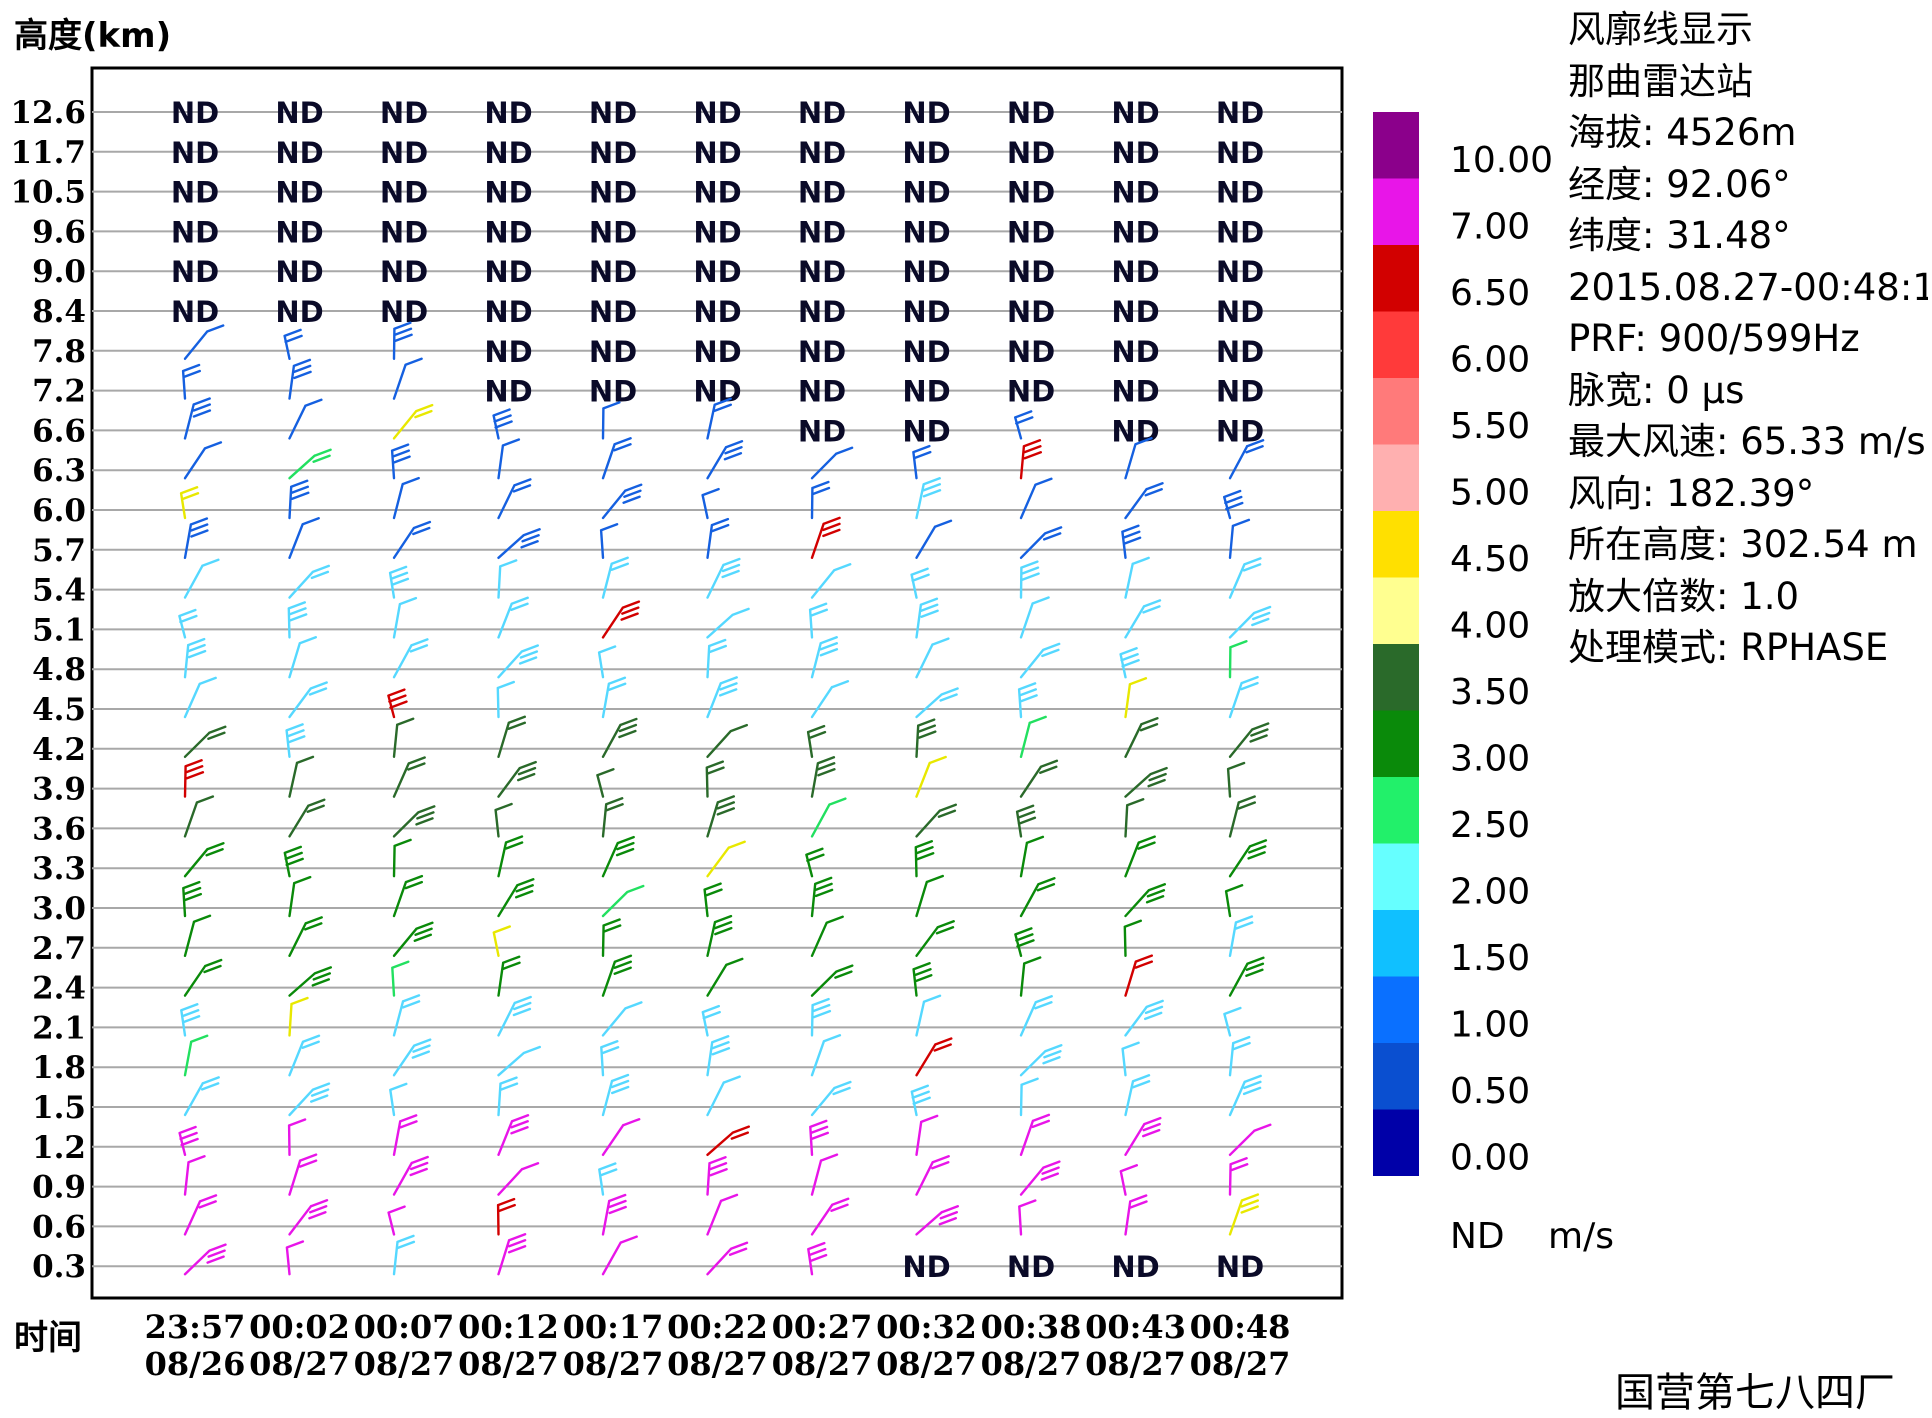  I want to click on y-tick-label: 10.5, so click(48, 193).